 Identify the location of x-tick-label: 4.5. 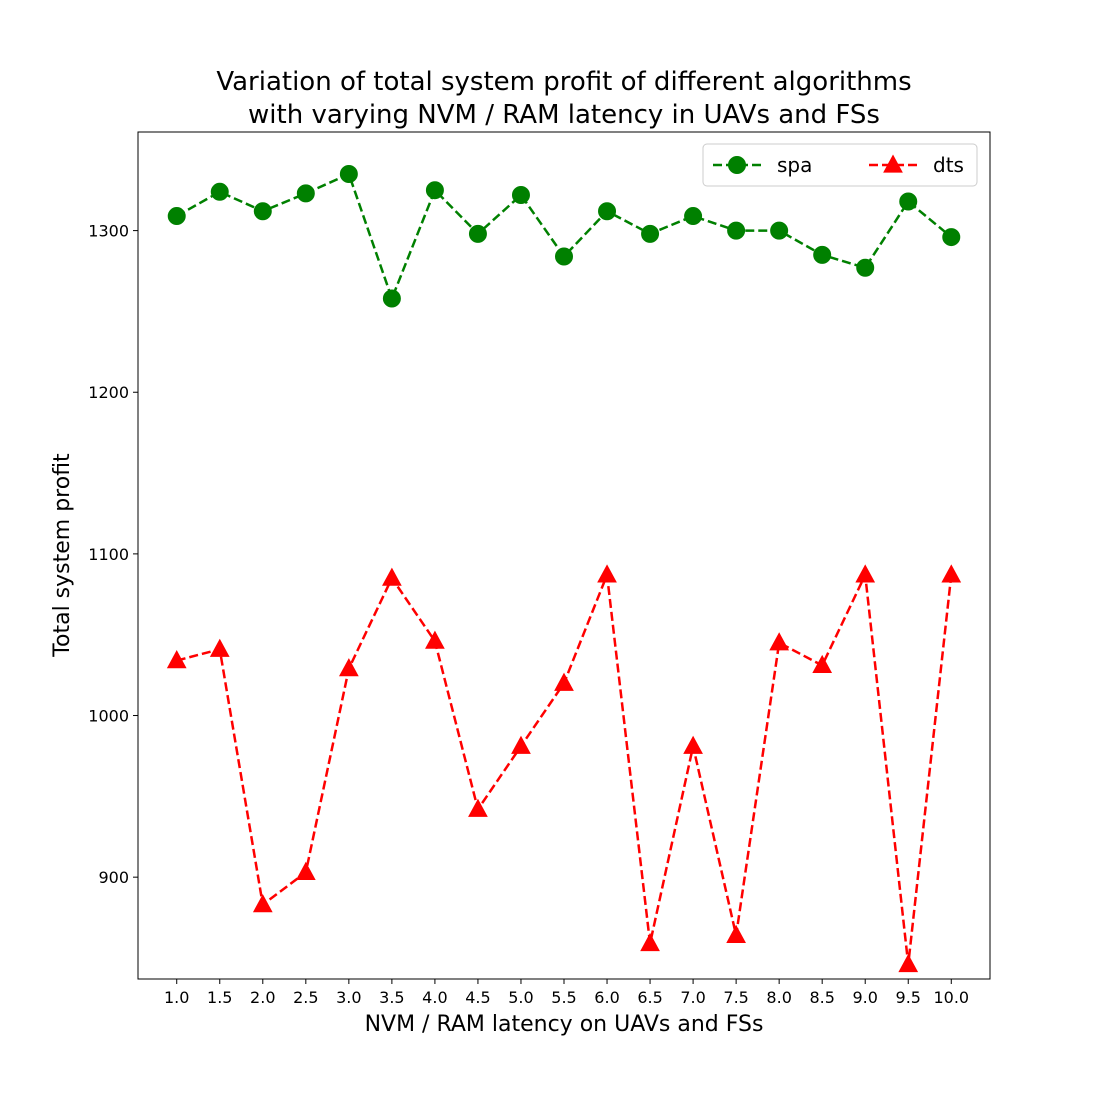
(477, 997).